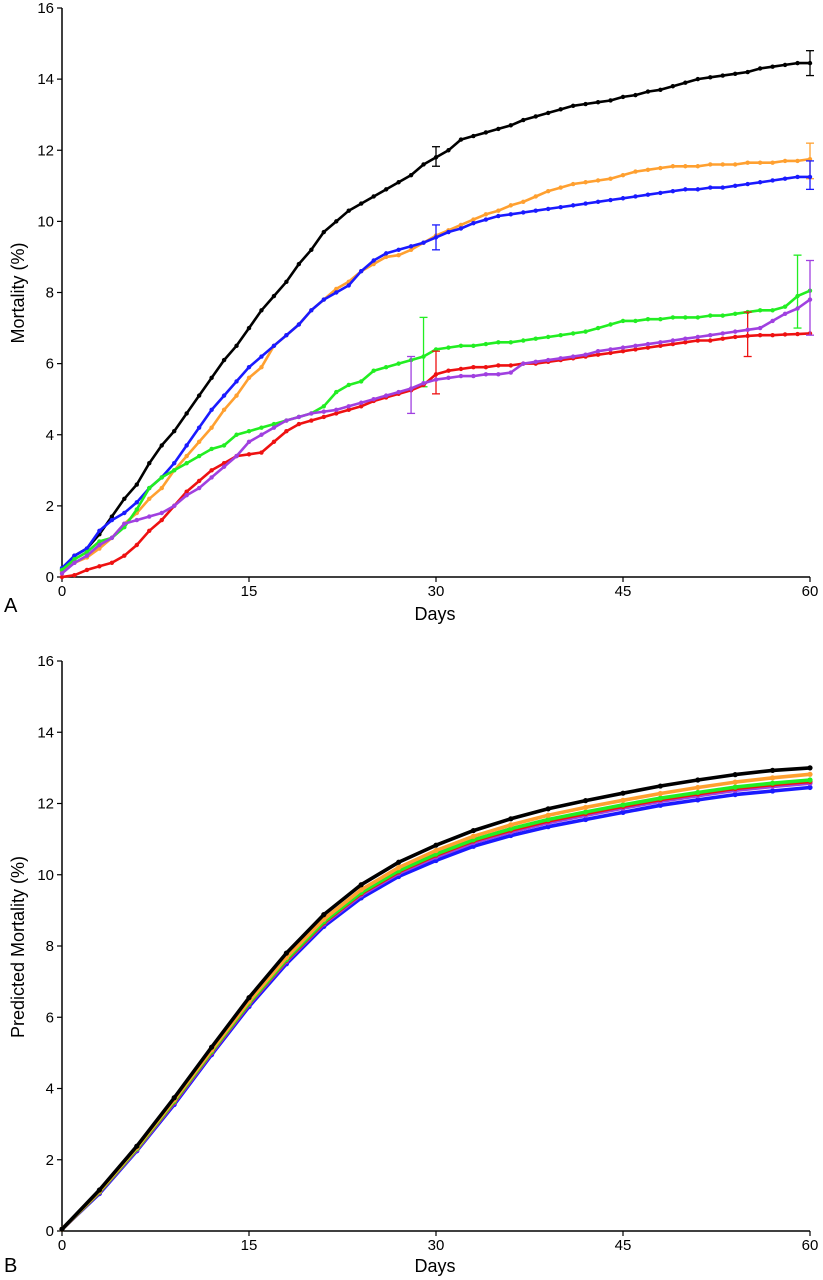 Image resolution: width=823 pixels, height=1280 pixels. What do you see at coordinates (50, 946) in the screenshot?
I see `panel-b-y-tick-label: 8` at bounding box center [50, 946].